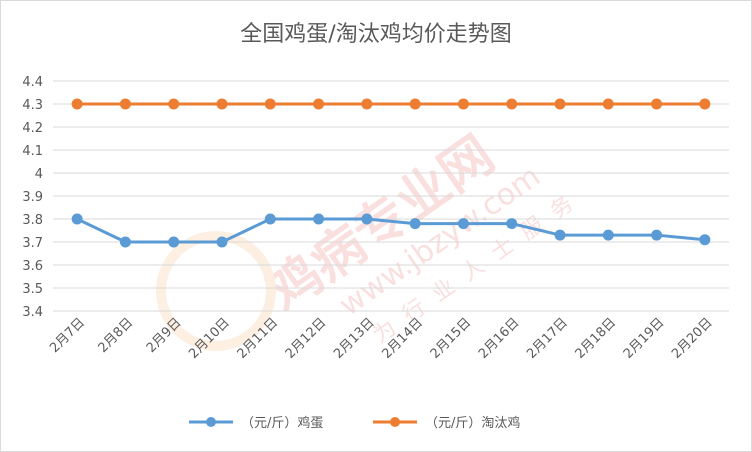 The width and height of the screenshot is (752, 452). Describe the element at coordinates (644, 338) in the screenshot. I see `x-tick-label: 2月19日` at that location.